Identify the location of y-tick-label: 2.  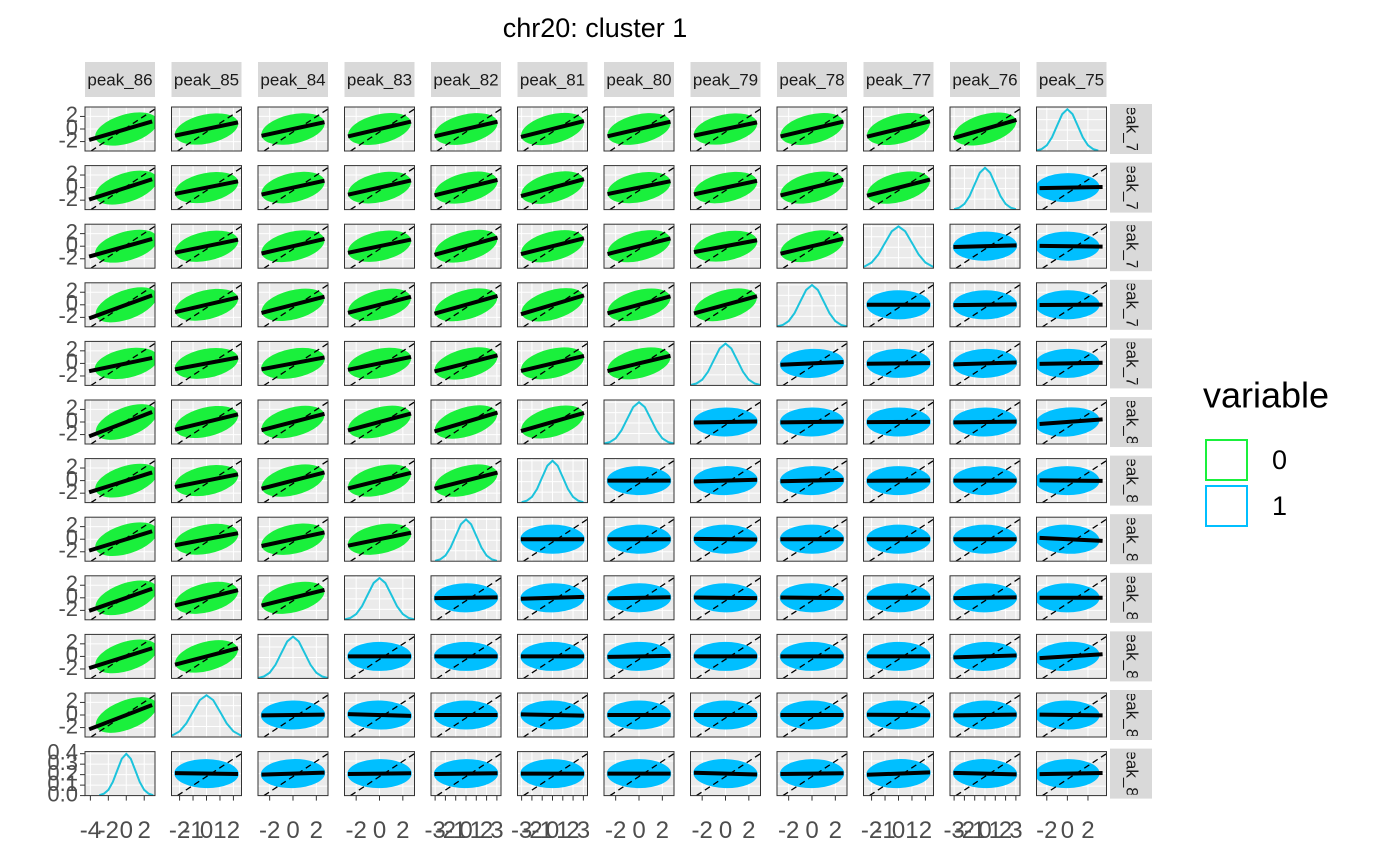
(72, 407).